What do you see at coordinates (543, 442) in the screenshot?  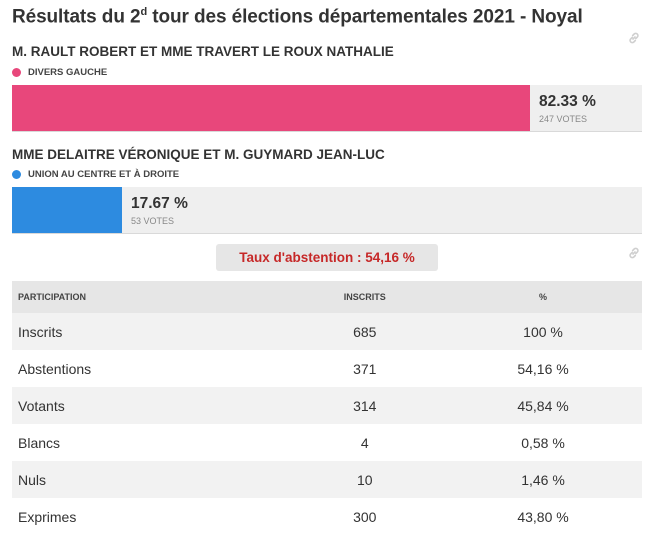 I see `row-percent: 0,58 %` at bounding box center [543, 442].